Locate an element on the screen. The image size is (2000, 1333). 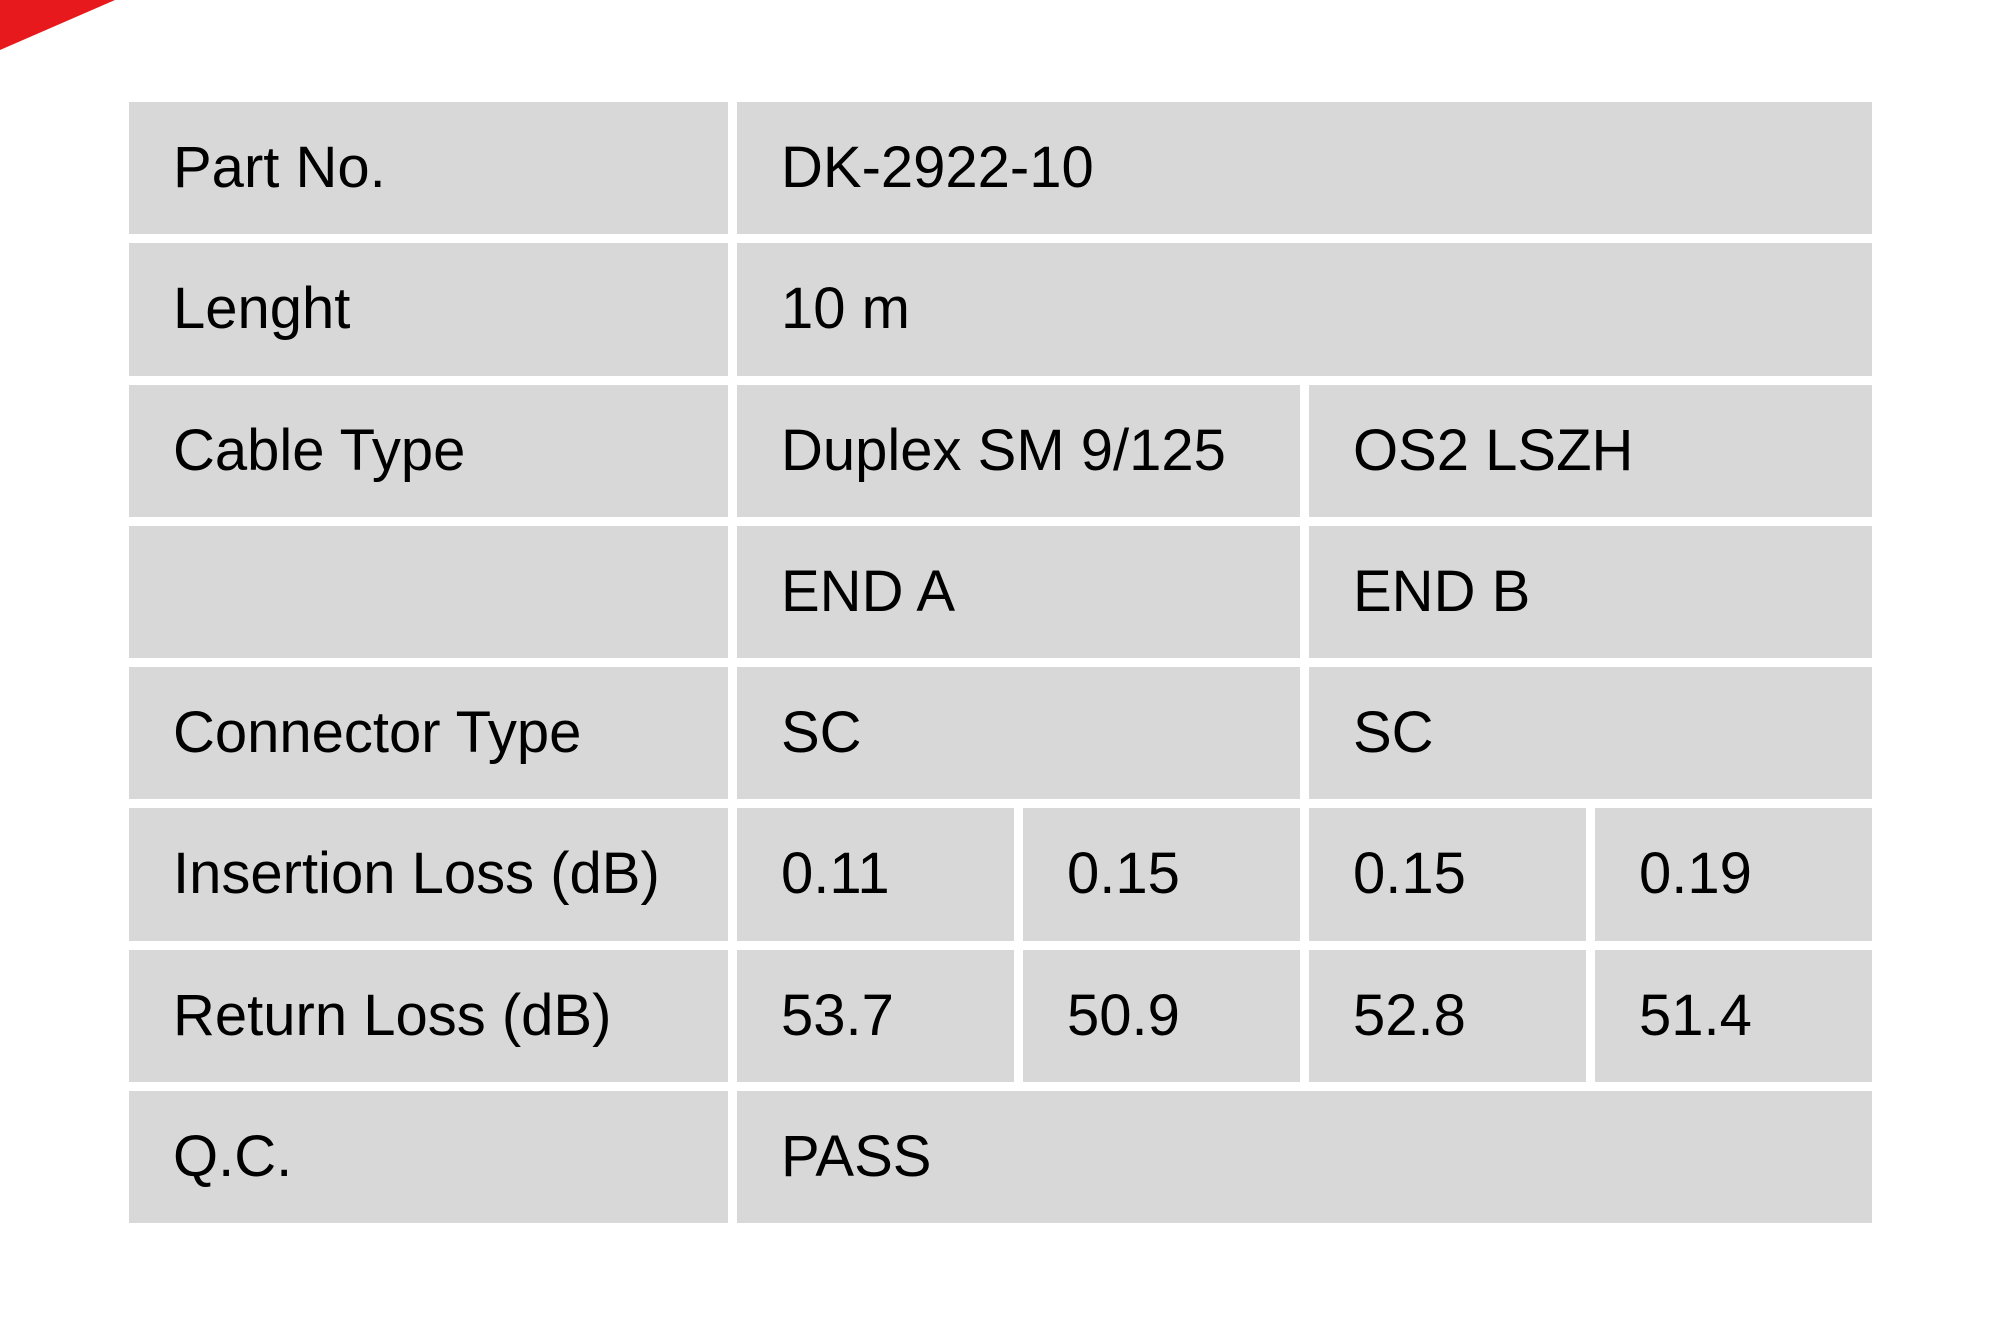
header-end-a: END A is located at coordinates (1018, 591).